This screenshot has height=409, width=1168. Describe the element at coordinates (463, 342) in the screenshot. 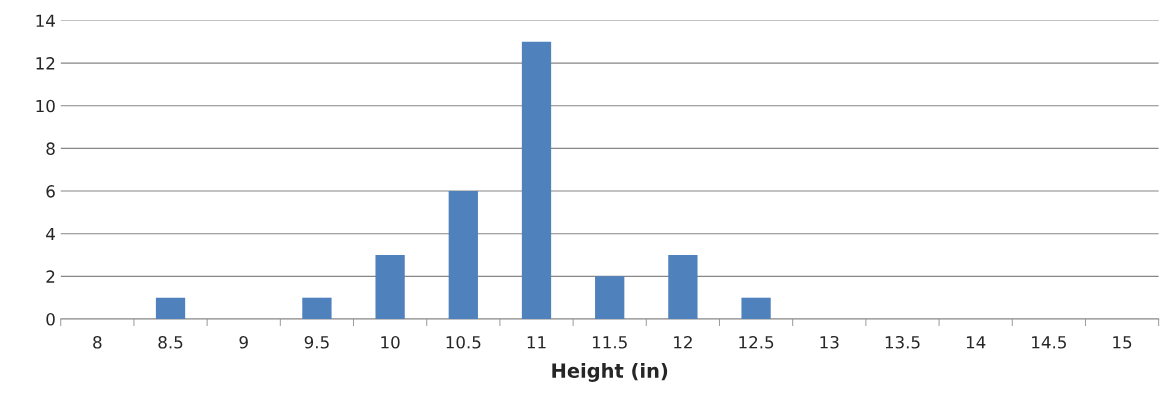

I see `x-tick-label: 10.5` at that location.